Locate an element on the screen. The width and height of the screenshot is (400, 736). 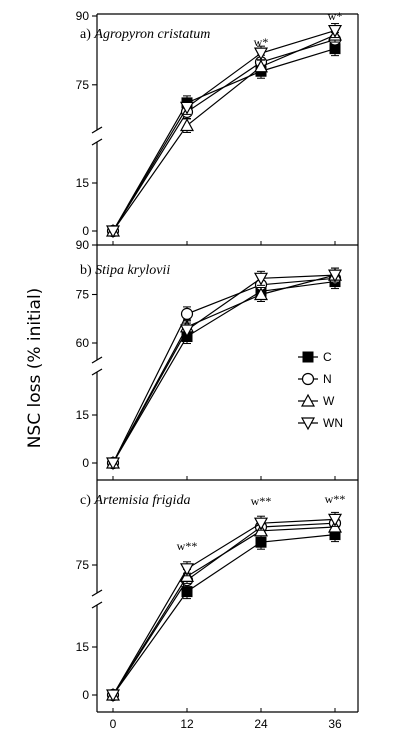
x-tick-label: 36 is located at coordinates (335, 724).